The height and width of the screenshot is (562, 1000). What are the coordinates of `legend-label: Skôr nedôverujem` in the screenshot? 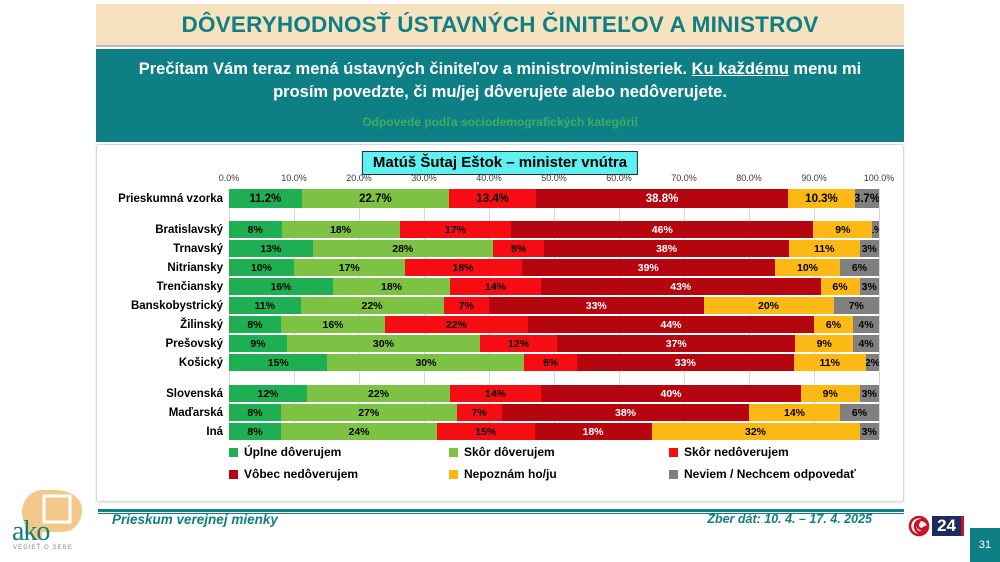 It's located at (736, 452).